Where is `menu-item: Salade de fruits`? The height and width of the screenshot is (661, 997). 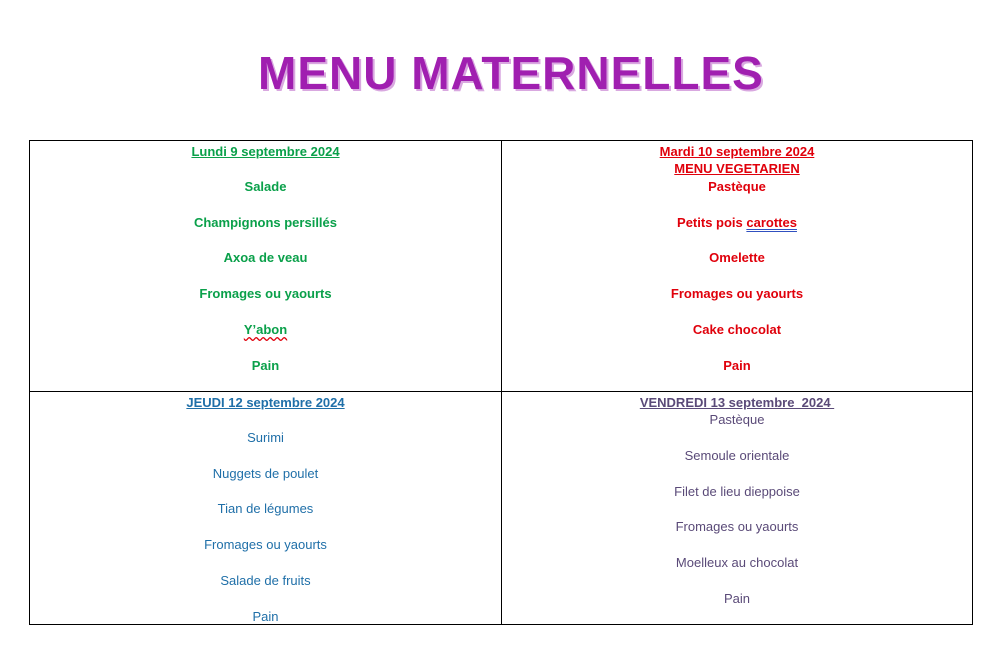
menu-item: Salade de fruits is located at coordinates (265, 580).